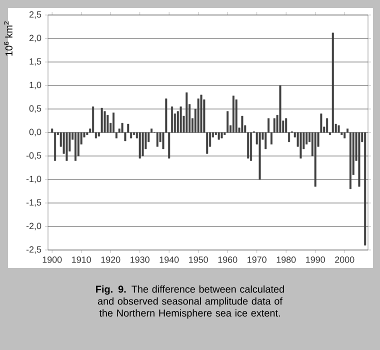 The width and height of the screenshot is (380, 350). What do you see at coordinates (198, 259) in the screenshot?
I see `x-tick-label: 1950` at bounding box center [198, 259].